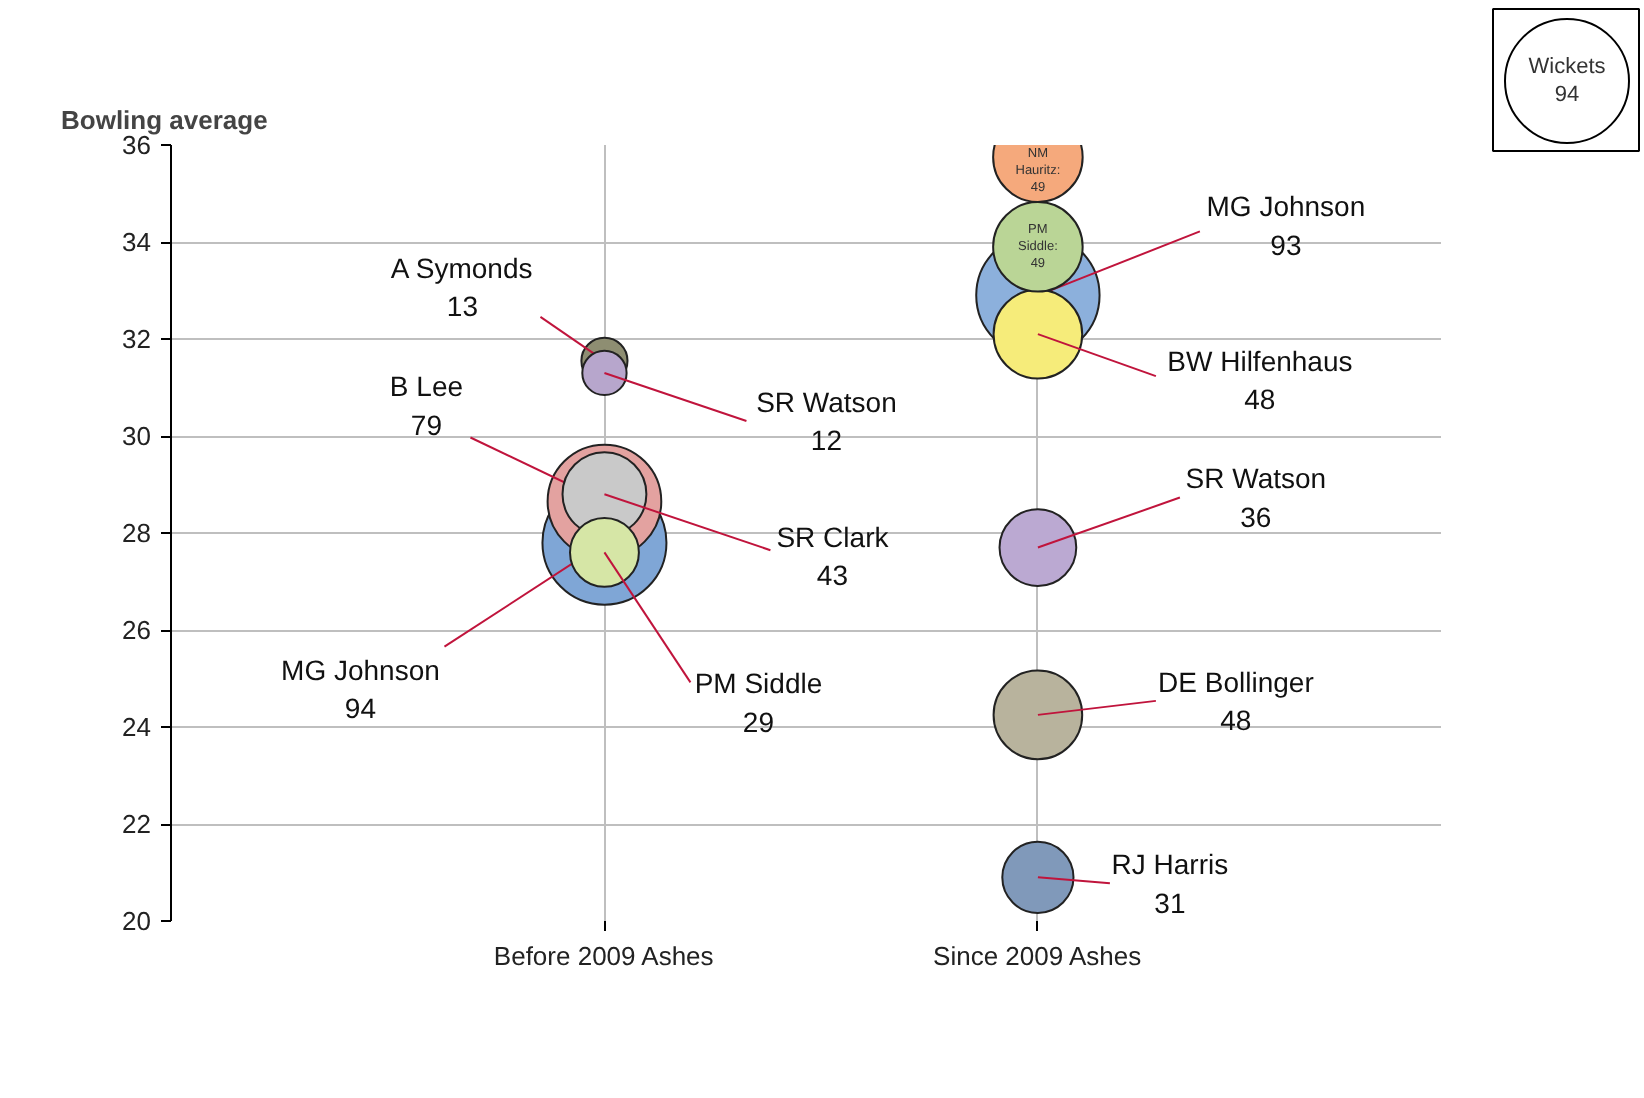 The image size is (1644, 1098). Describe the element at coordinates (604, 956) in the screenshot. I see `x-tick-label: Before 2009 Ashes` at that location.